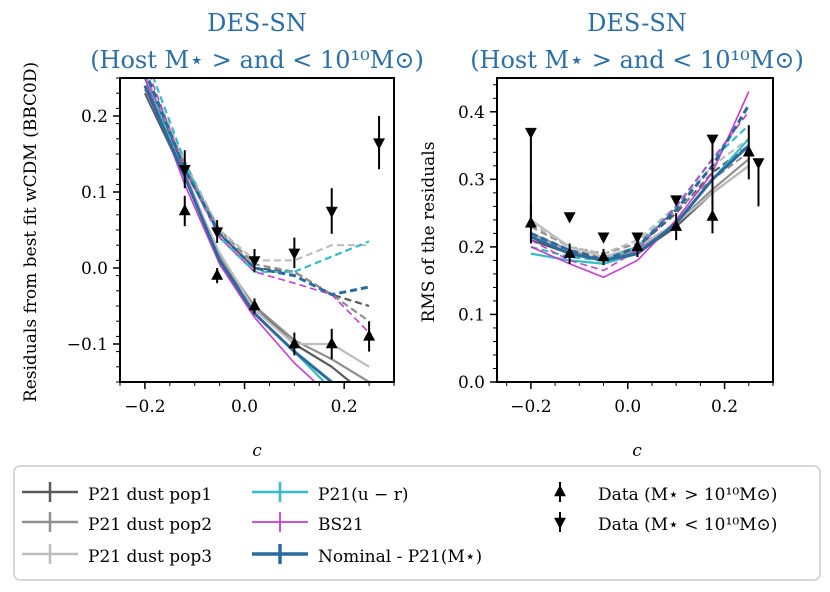  I want to click on y-tick-label: 0.4, so click(471, 113).